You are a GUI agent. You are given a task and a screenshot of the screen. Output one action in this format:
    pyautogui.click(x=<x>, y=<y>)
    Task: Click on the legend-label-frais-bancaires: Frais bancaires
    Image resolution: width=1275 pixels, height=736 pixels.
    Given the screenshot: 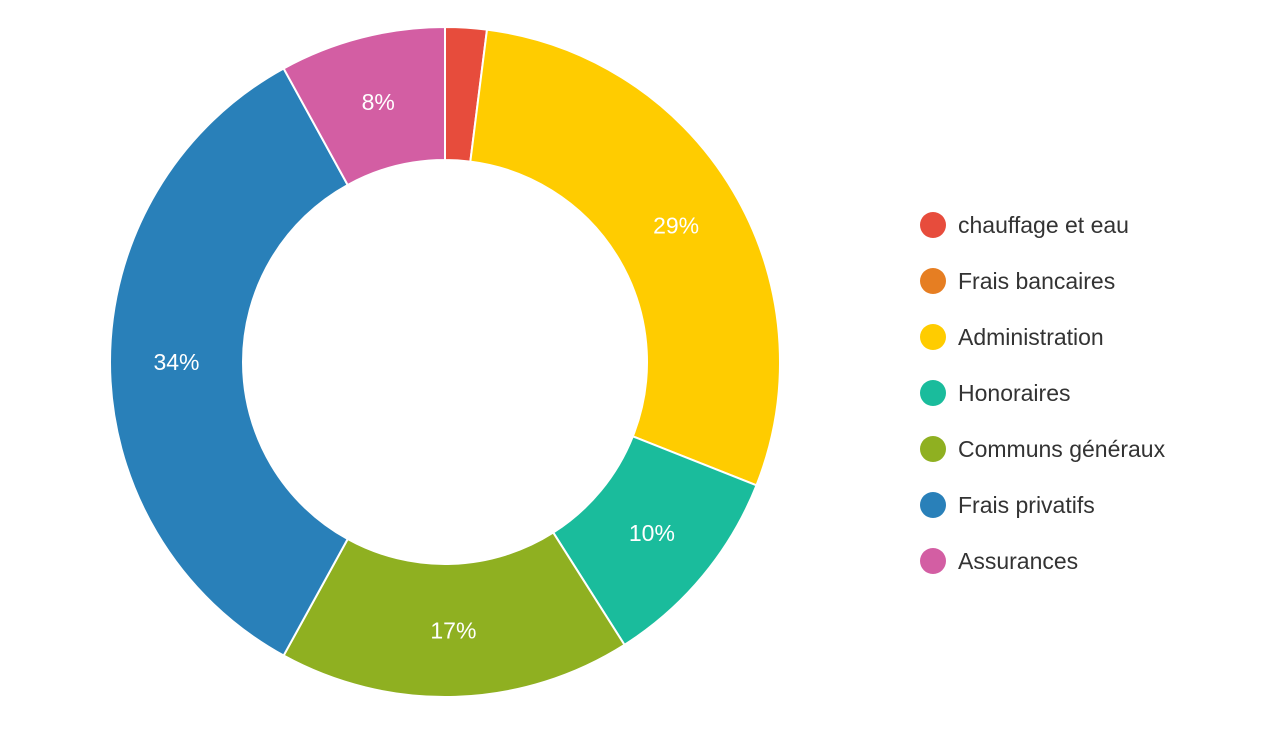 What is the action you would take?
    pyautogui.click(x=1037, y=280)
    